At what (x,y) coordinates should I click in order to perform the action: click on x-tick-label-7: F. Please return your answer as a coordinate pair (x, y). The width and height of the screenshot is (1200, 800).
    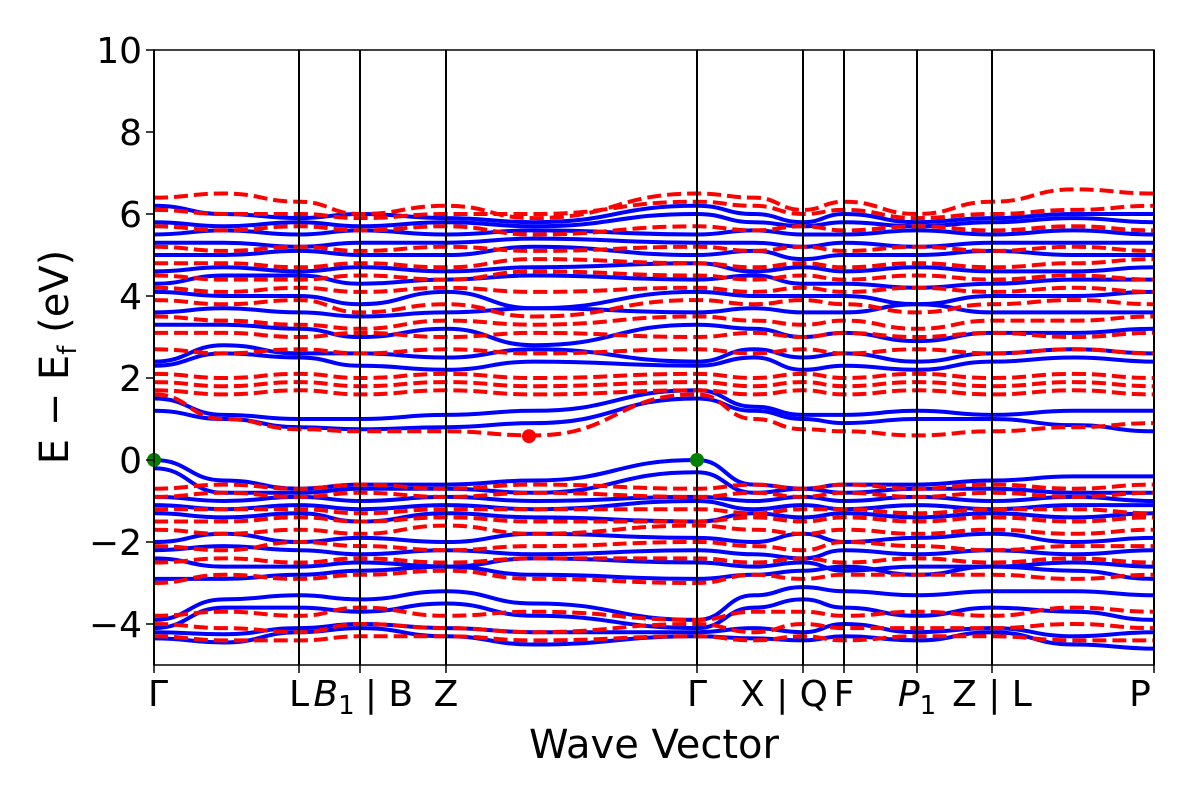
    Looking at the image, I should click on (844, 694).